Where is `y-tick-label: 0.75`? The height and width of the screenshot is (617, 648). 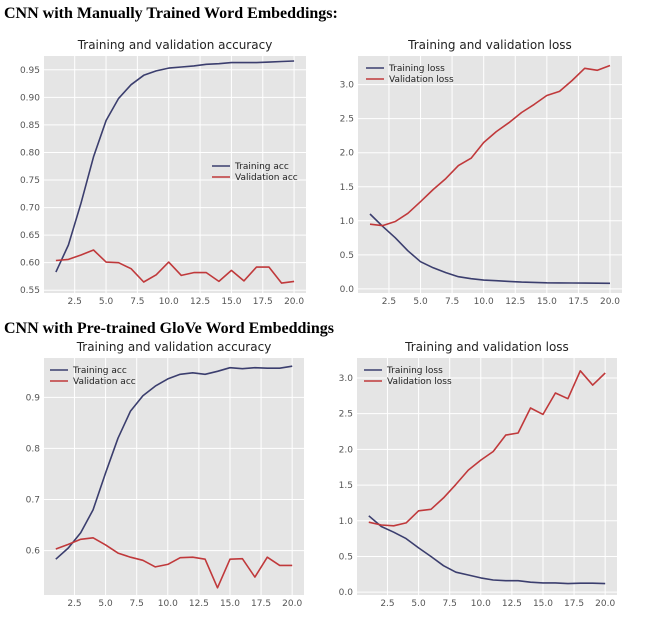 y-tick-label: 0.75 is located at coordinates (30, 181).